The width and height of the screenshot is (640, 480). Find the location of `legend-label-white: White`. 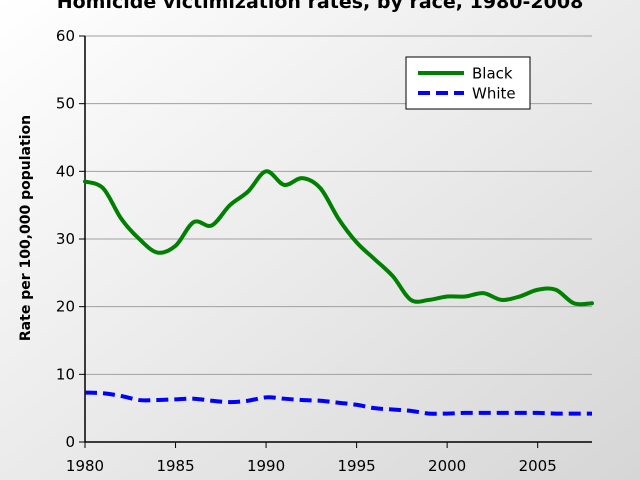

legend-label-white: White is located at coordinates (494, 94).